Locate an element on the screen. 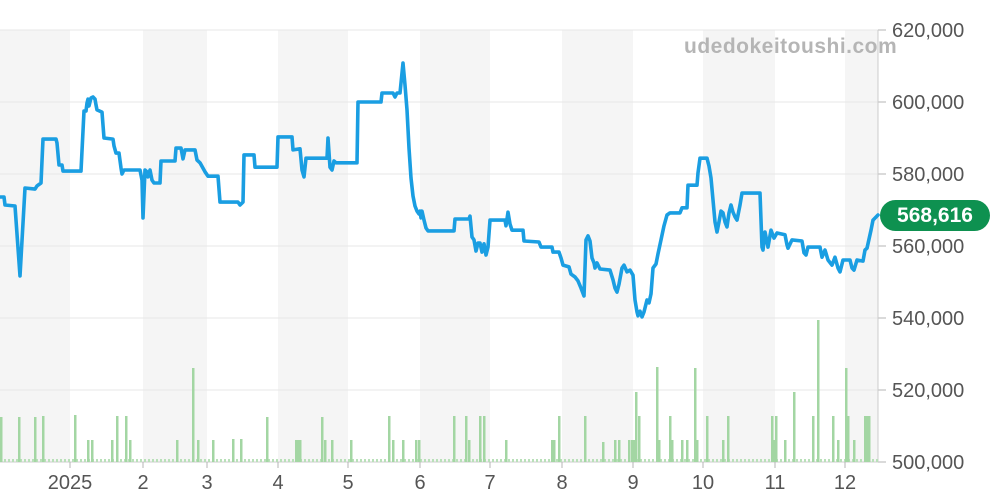 The height and width of the screenshot is (500, 1000). x-axis-label: 7 is located at coordinates (489, 483).